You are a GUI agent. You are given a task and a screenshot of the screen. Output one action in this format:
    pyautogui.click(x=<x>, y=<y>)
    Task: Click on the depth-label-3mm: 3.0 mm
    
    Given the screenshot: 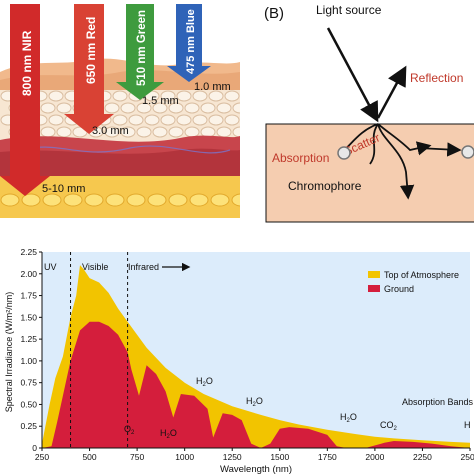 What is the action you would take?
    pyautogui.click(x=110, y=131)
    